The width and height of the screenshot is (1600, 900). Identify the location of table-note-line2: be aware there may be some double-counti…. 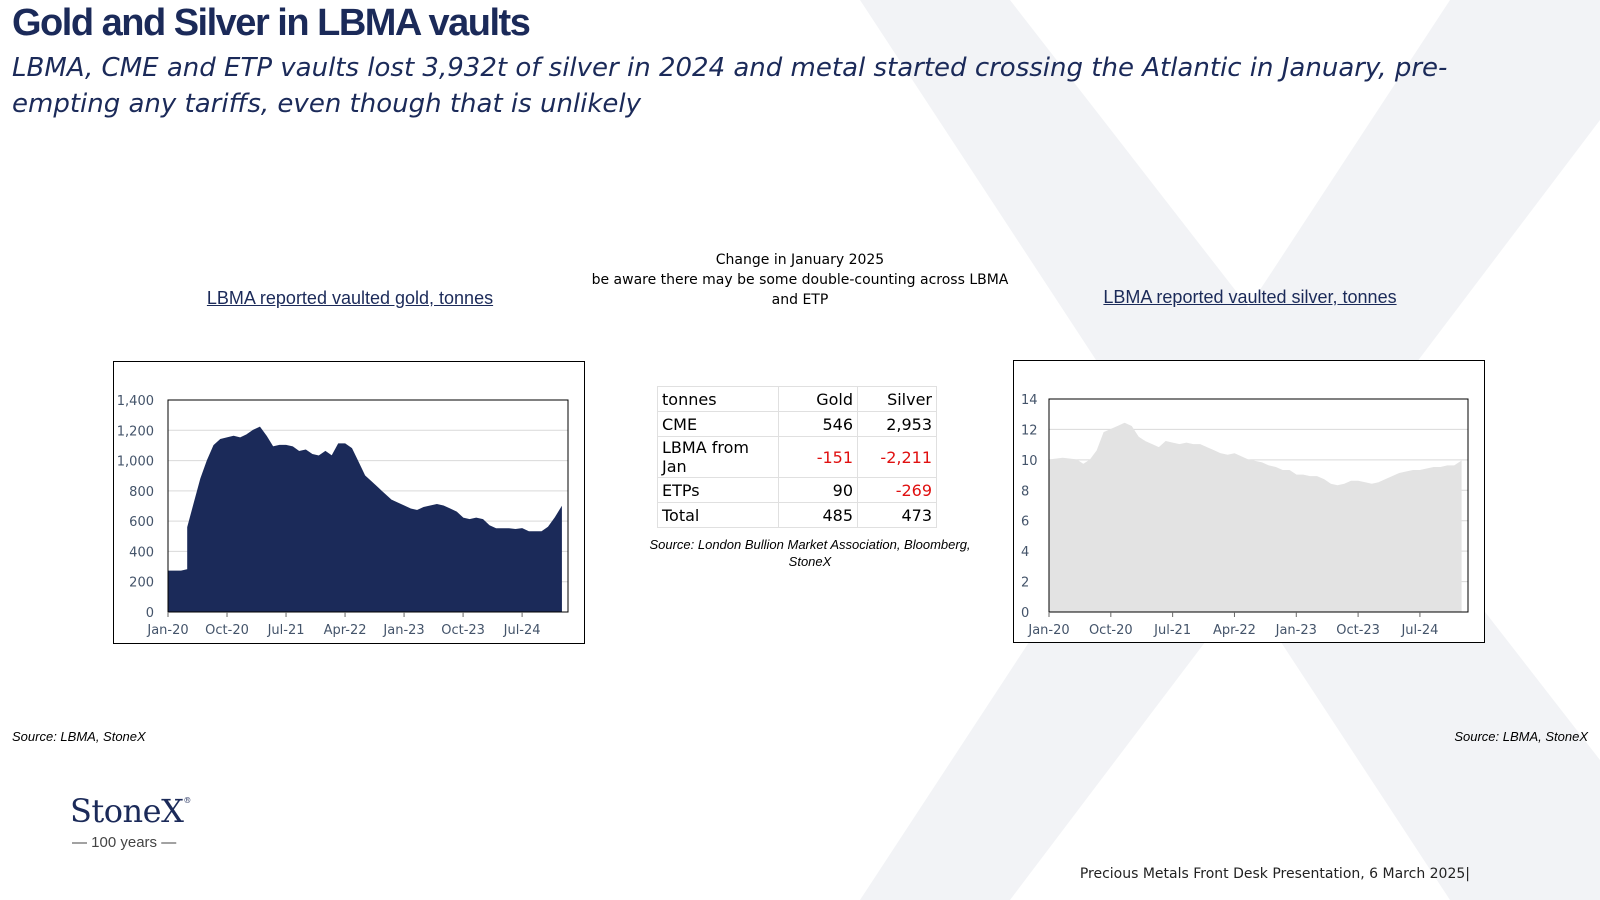
(800, 290).